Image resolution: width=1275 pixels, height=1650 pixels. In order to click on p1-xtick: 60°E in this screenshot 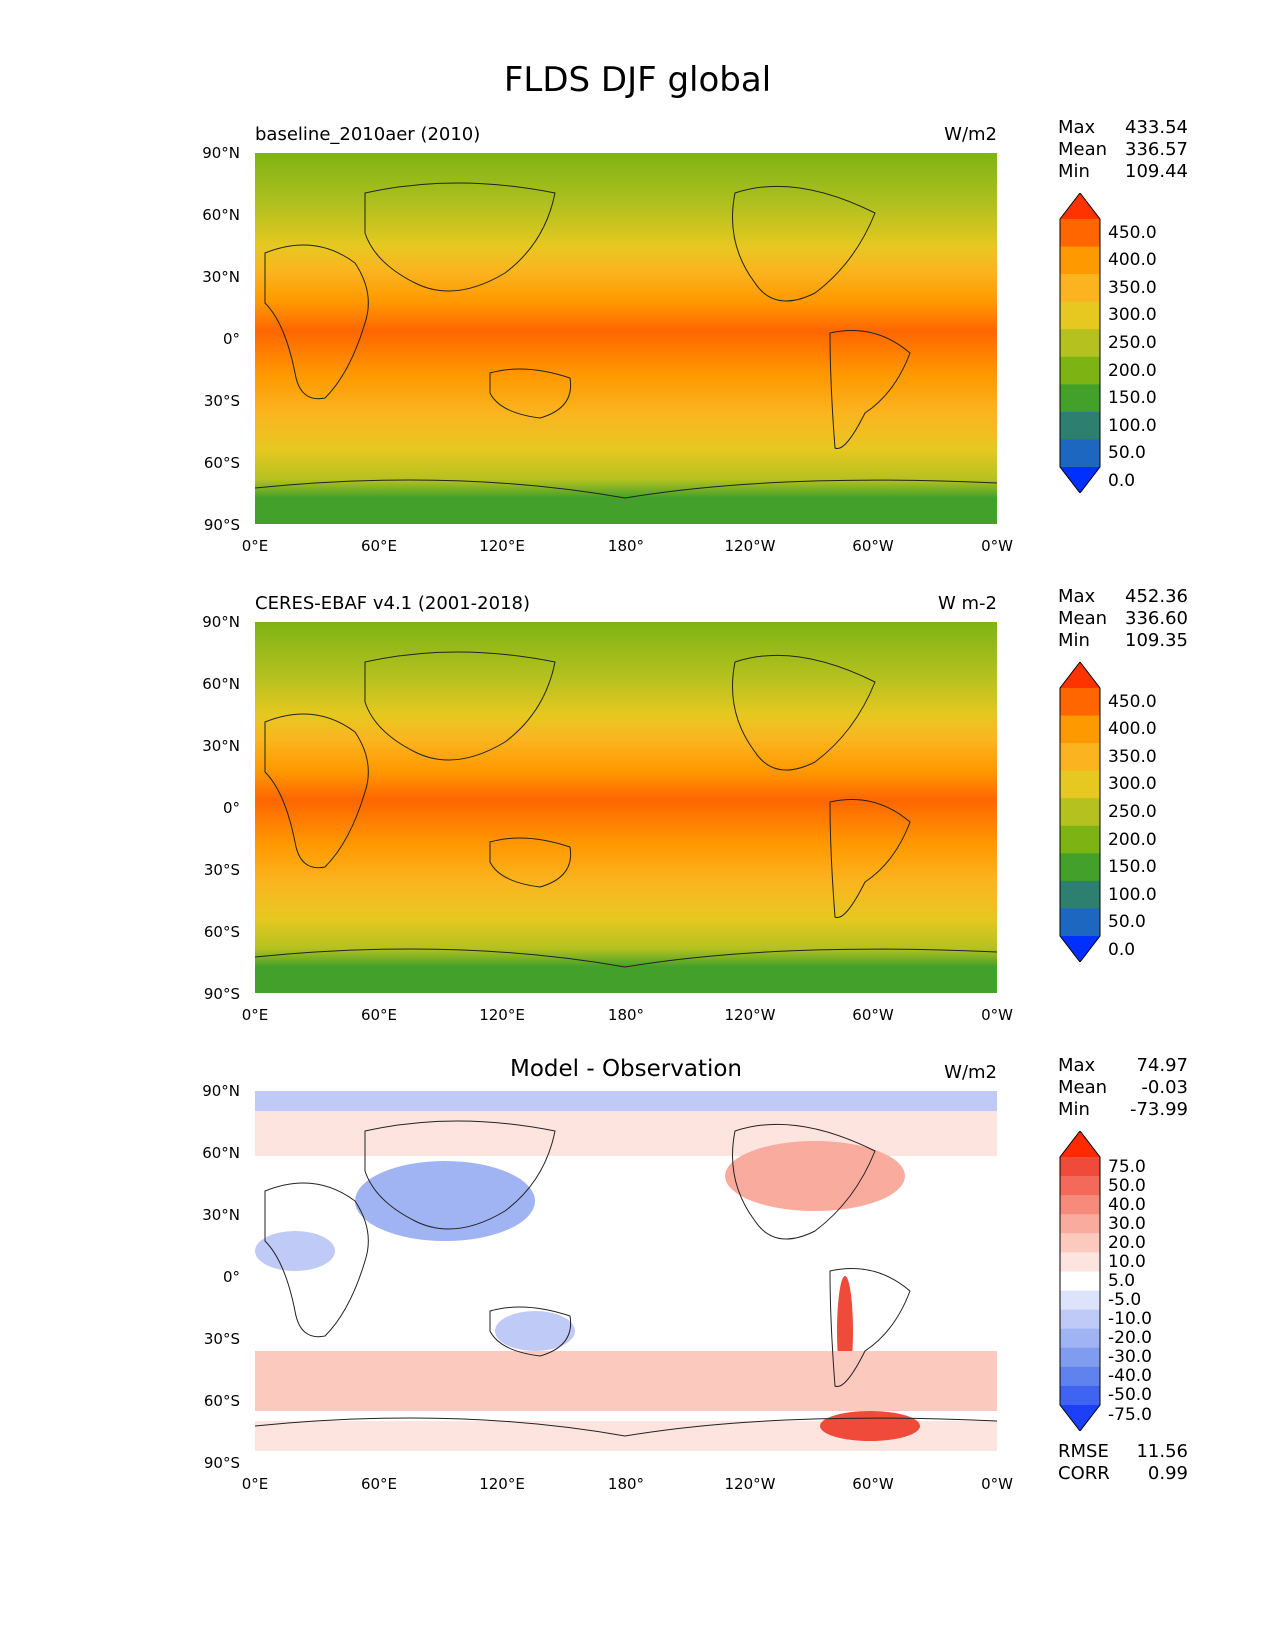, I will do `click(379, 546)`.